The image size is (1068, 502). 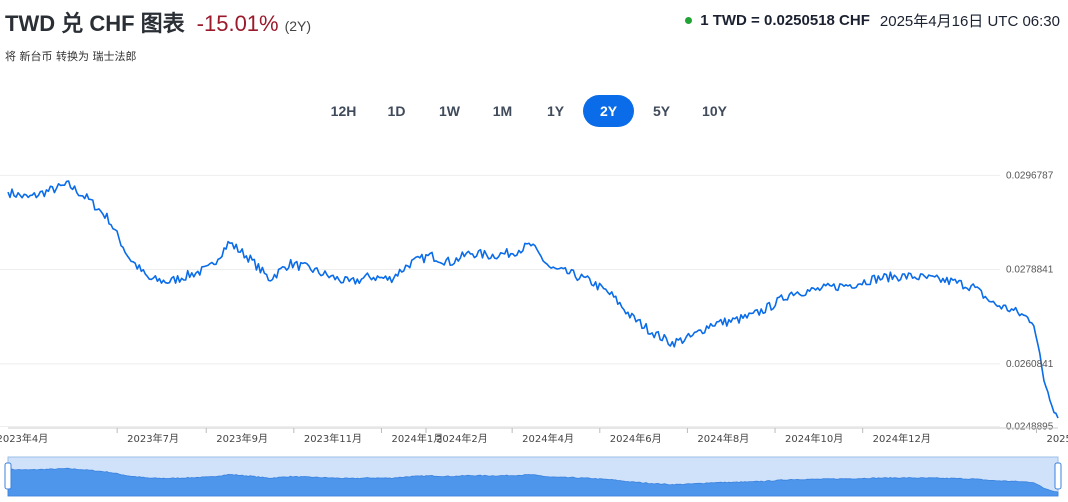 What do you see at coordinates (396, 111) in the screenshot?
I see `range-button-1d: 1D` at bounding box center [396, 111].